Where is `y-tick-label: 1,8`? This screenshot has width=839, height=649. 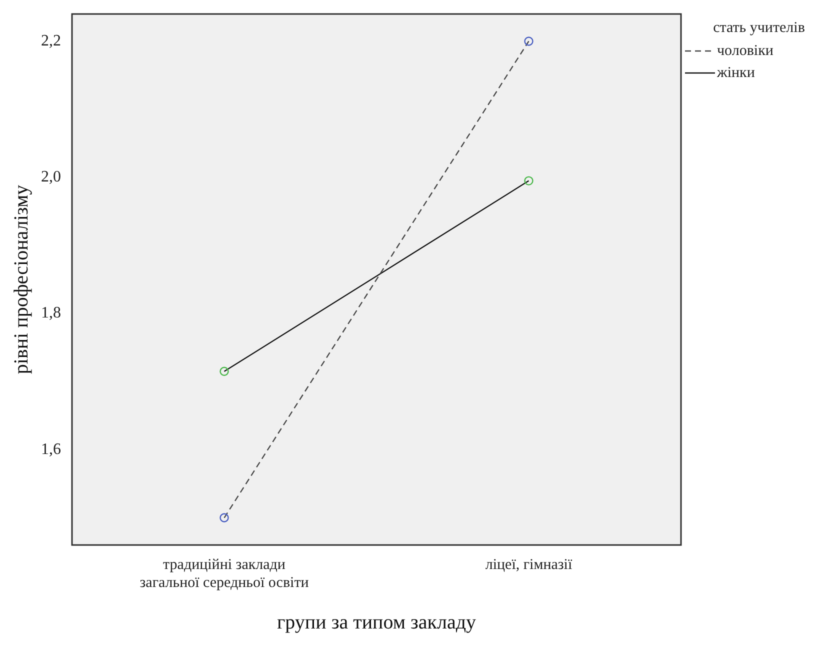
y-tick-label: 1,8 is located at coordinates (51, 313).